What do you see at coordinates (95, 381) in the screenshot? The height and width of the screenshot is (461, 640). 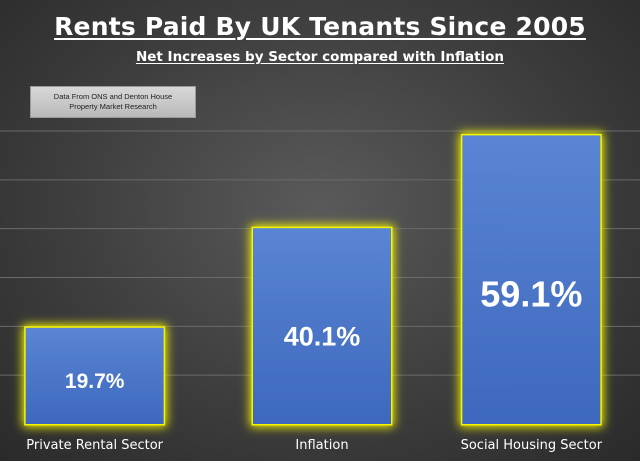 I see `data-label: 19.7%` at bounding box center [95, 381].